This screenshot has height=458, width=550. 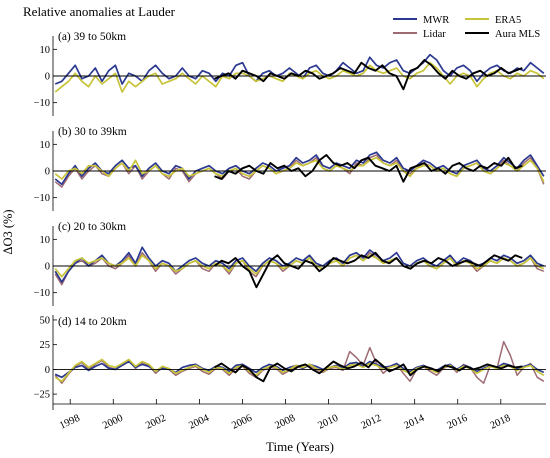 I want to click on panel-c-y-axis: −10 0 10, so click(x=45, y=266).